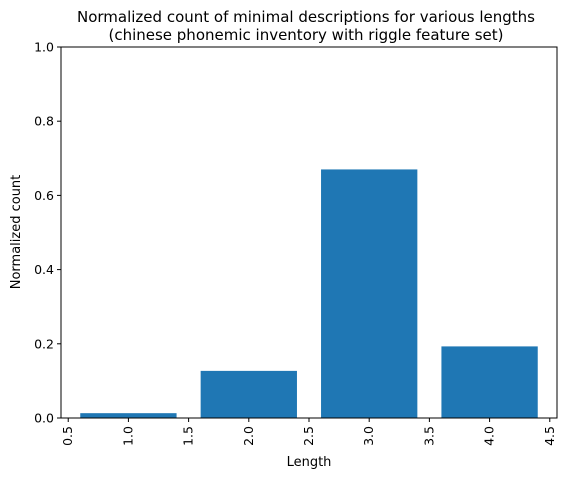  What do you see at coordinates (44, 47) in the screenshot?
I see `y-tick-label: 1.0` at bounding box center [44, 47].